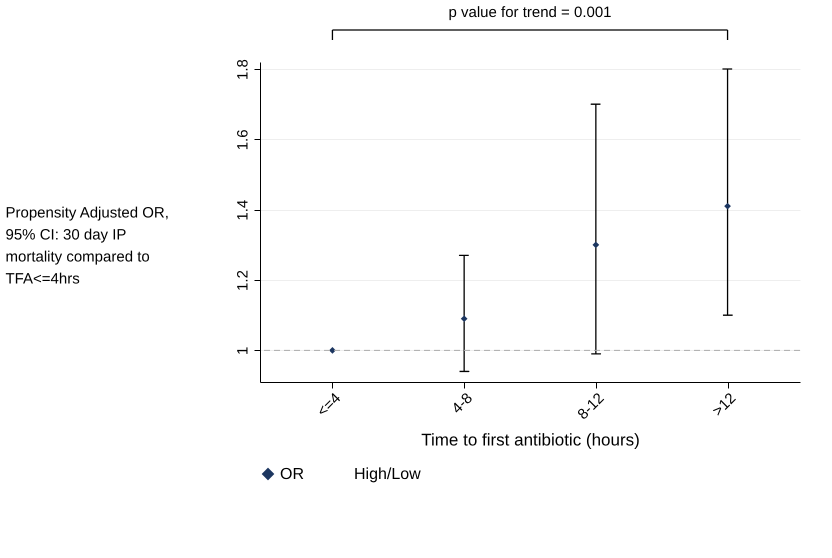 This screenshot has width=832, height=558. What do you see at coordinates (388, 474) in the screenshot?
I see `text: High/Low` at bounding box center [388, 474].